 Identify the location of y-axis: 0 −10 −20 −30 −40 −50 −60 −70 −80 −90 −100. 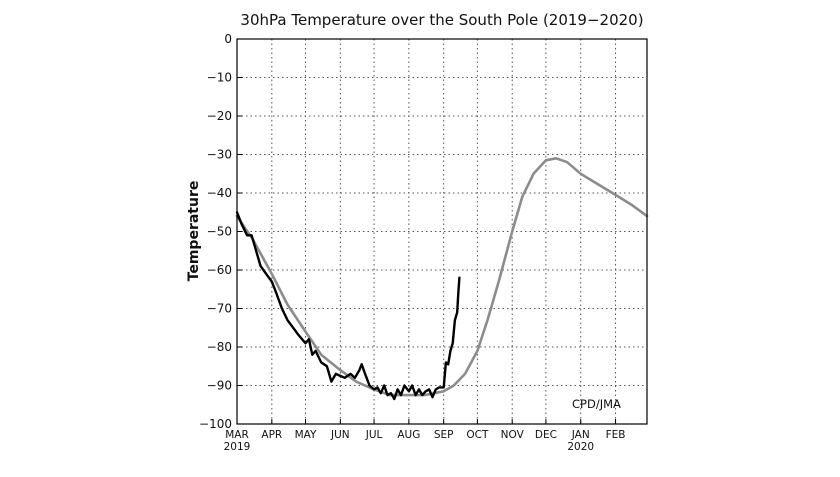
(220, 231).